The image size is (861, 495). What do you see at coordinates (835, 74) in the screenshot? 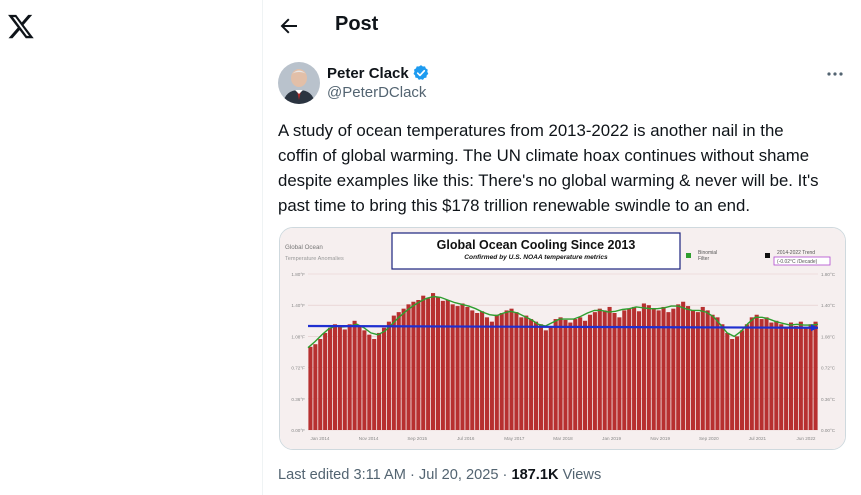
I see `more-horizontal-icon` at bounding box center [835, 74].